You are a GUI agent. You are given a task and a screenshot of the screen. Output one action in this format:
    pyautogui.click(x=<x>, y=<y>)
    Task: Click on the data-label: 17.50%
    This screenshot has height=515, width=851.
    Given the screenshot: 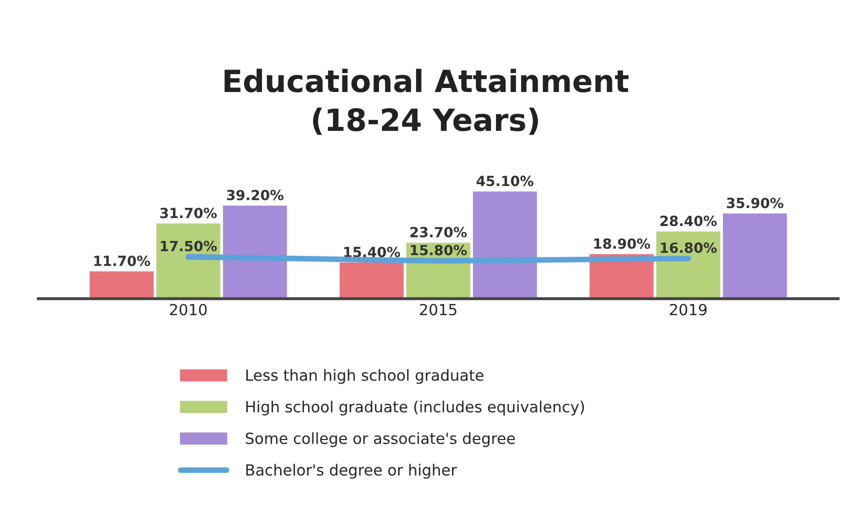 What is the action you would take?
    pyautogui.click(x=188, y=246)
    